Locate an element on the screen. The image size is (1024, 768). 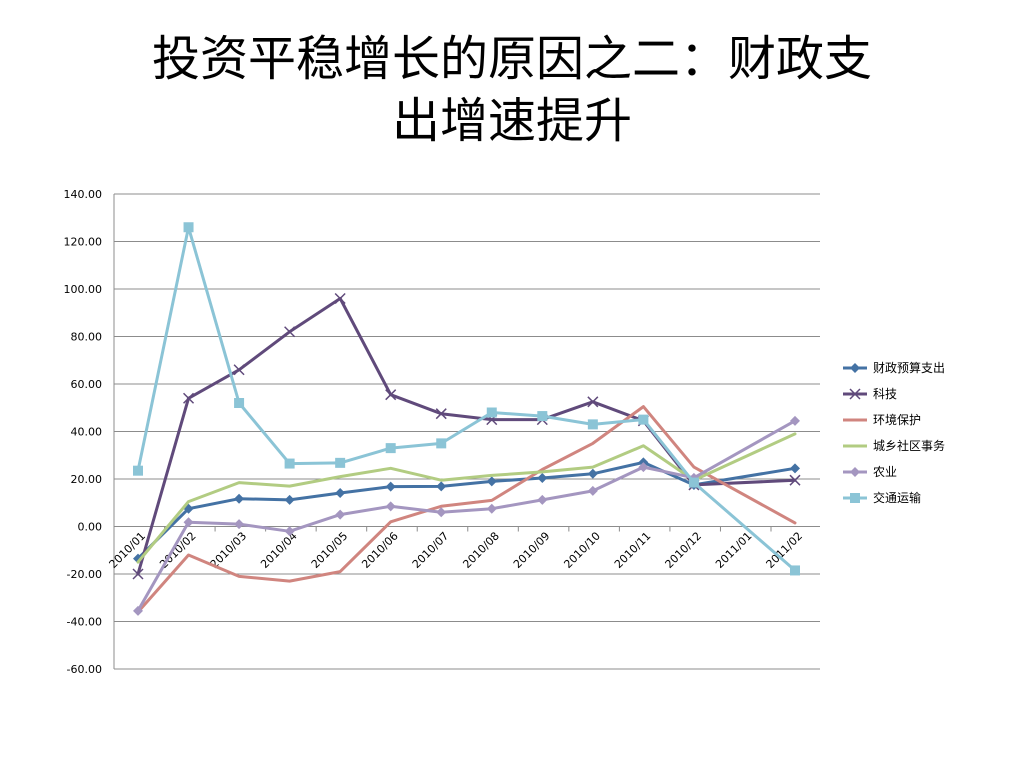
x-tick-label: 2010/05 is located at coordinates (330, 550).